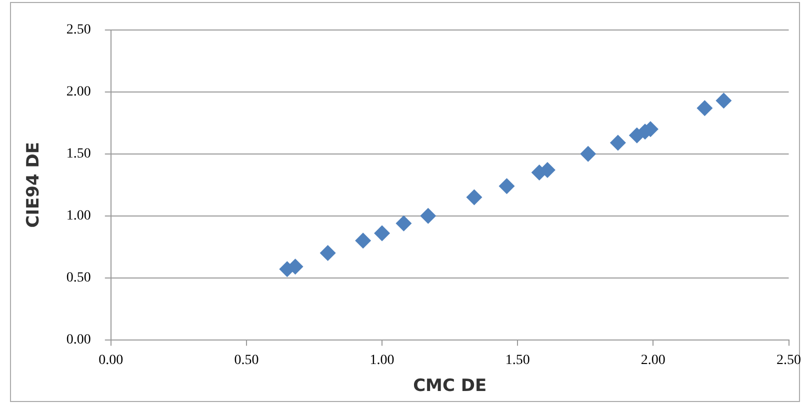 The image size is (807, 407). I want to click on x-tick-label: 2.00, so click(653, 360).